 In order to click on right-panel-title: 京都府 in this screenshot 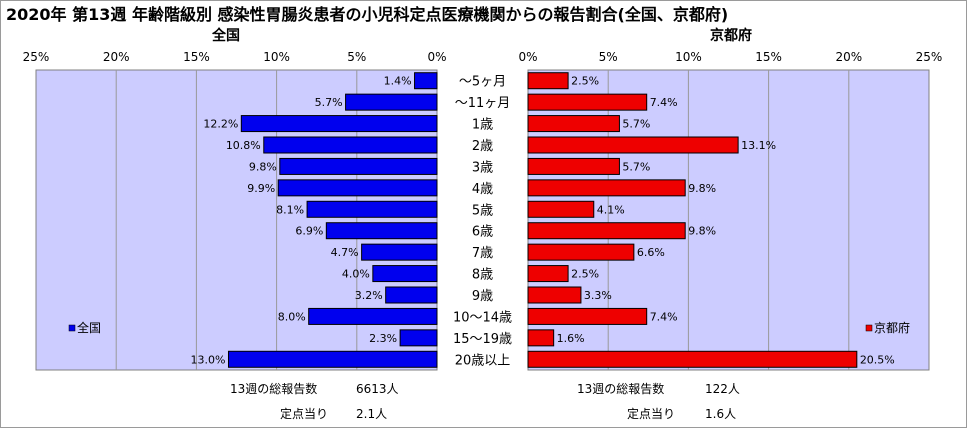, I will do `click(731, 35)`.